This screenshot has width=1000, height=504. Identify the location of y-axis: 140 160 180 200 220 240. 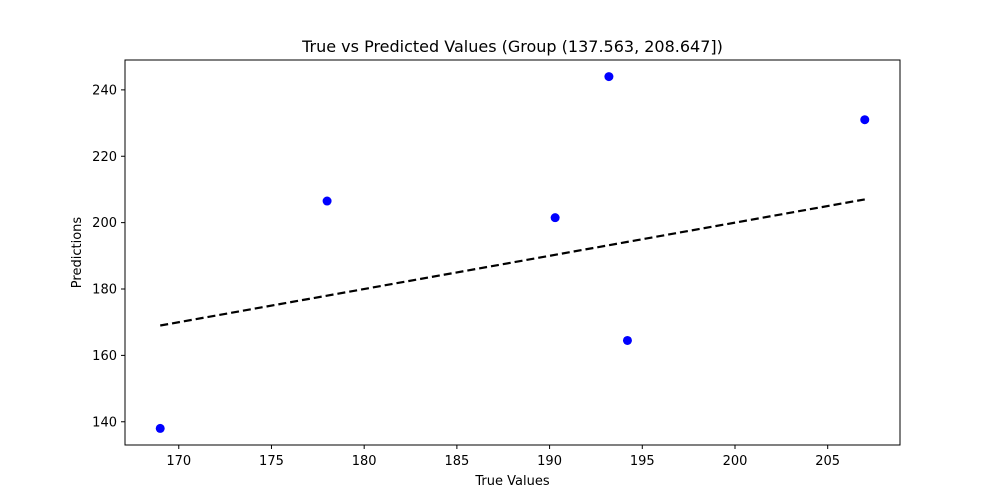
(108, 256).